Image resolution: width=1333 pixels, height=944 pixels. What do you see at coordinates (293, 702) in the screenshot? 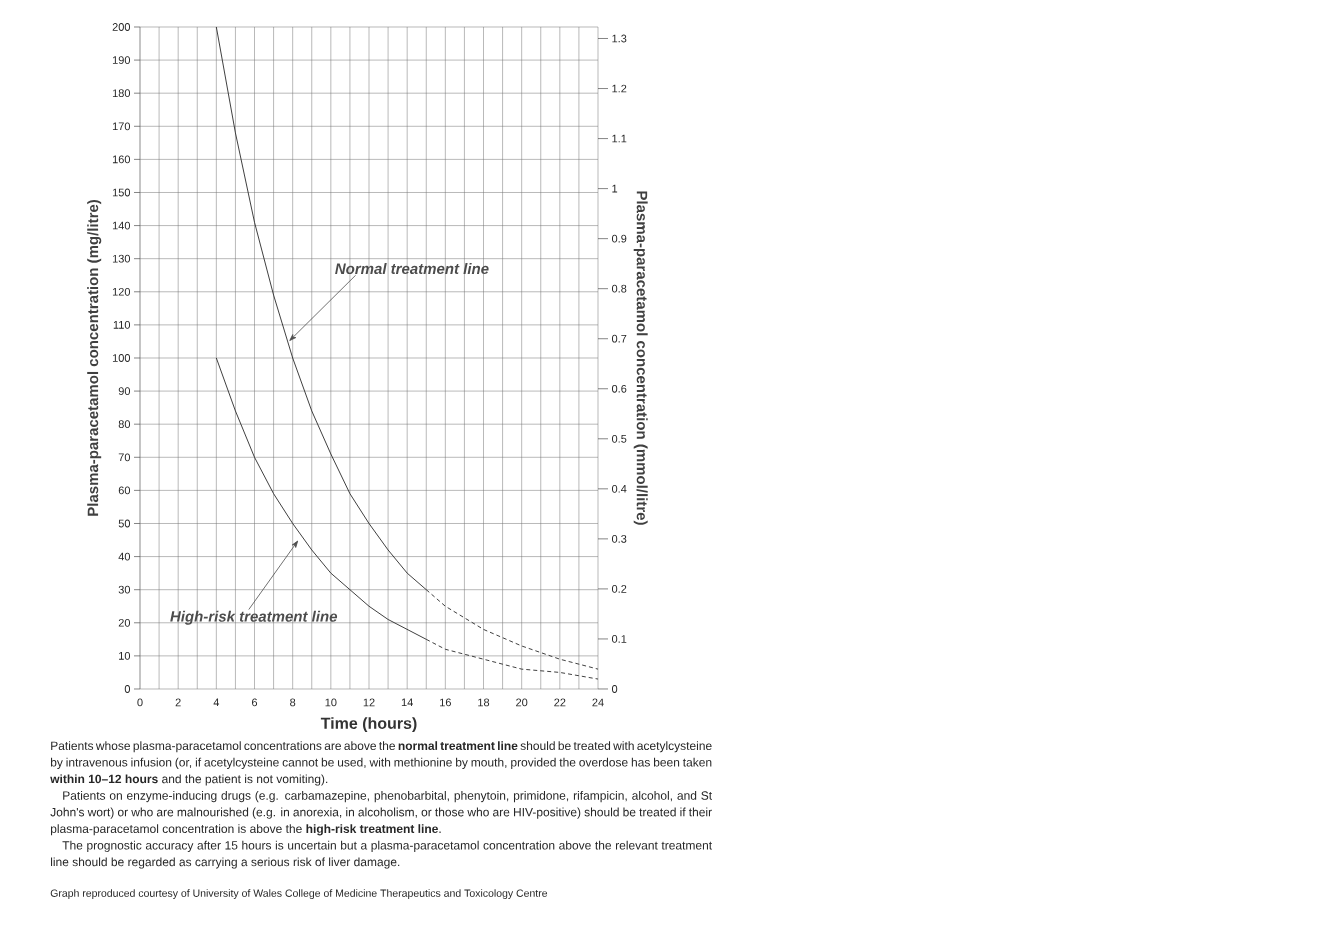
I see `x-tick-label: 8` at bounding box center [293, 702].